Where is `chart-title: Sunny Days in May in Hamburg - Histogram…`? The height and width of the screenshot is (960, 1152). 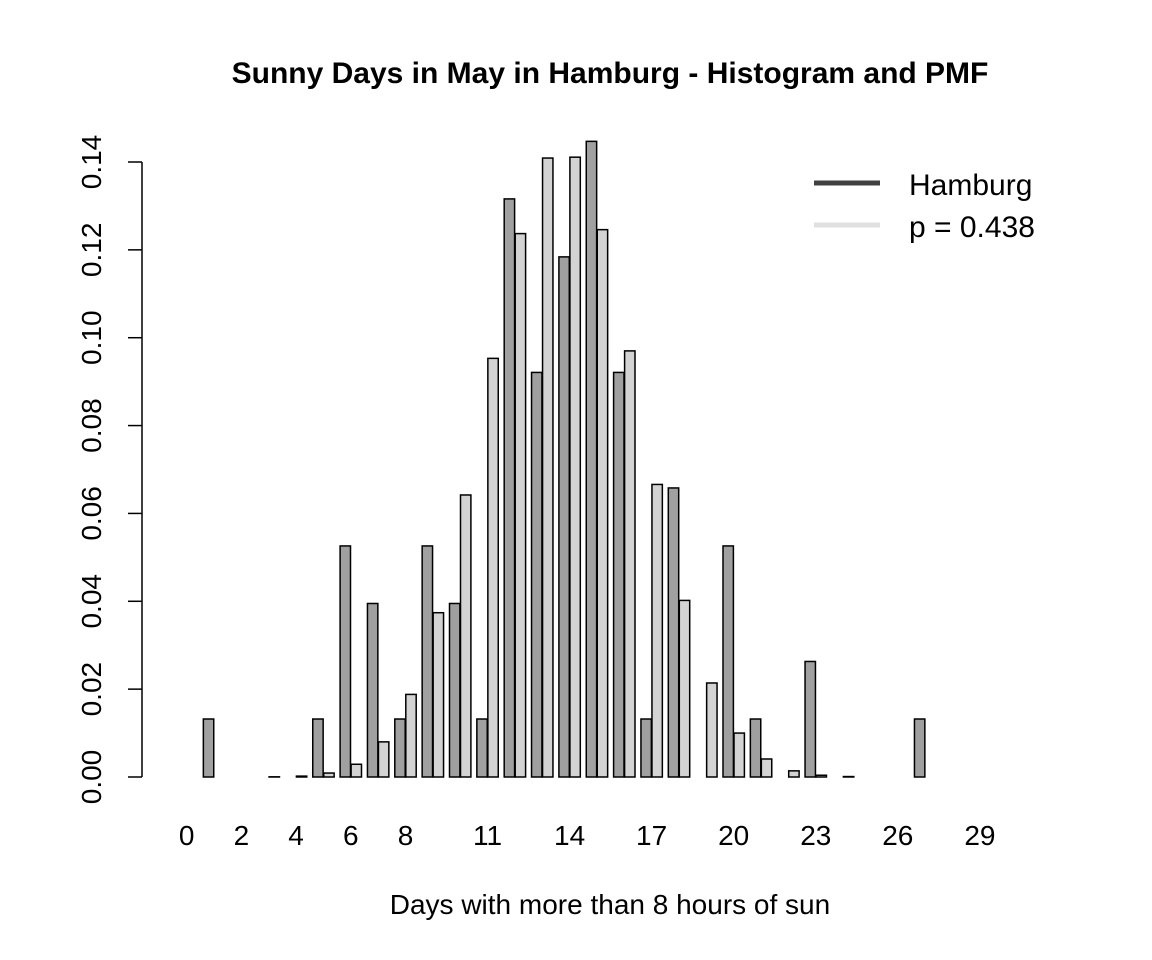
chart-title: Sunny Days in May in Hamburg - Histogram… is located at coordinates (610, 73).